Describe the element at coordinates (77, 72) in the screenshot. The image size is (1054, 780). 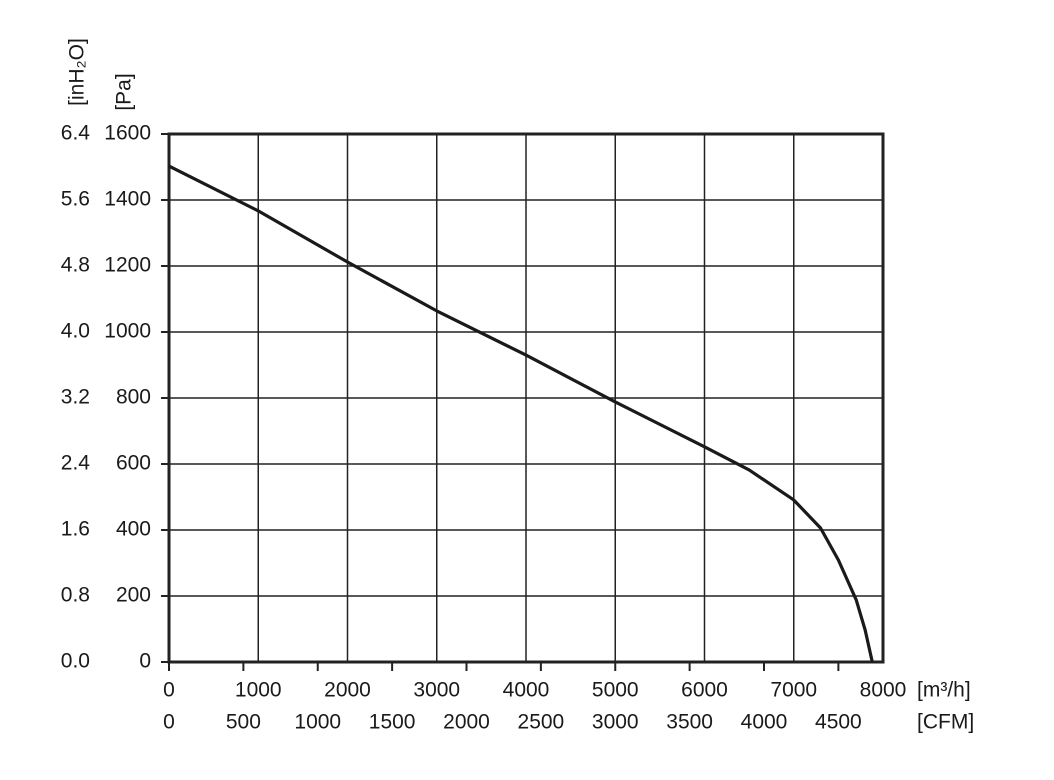
I see `y2-axis-label: [inH₂O]` at that location.